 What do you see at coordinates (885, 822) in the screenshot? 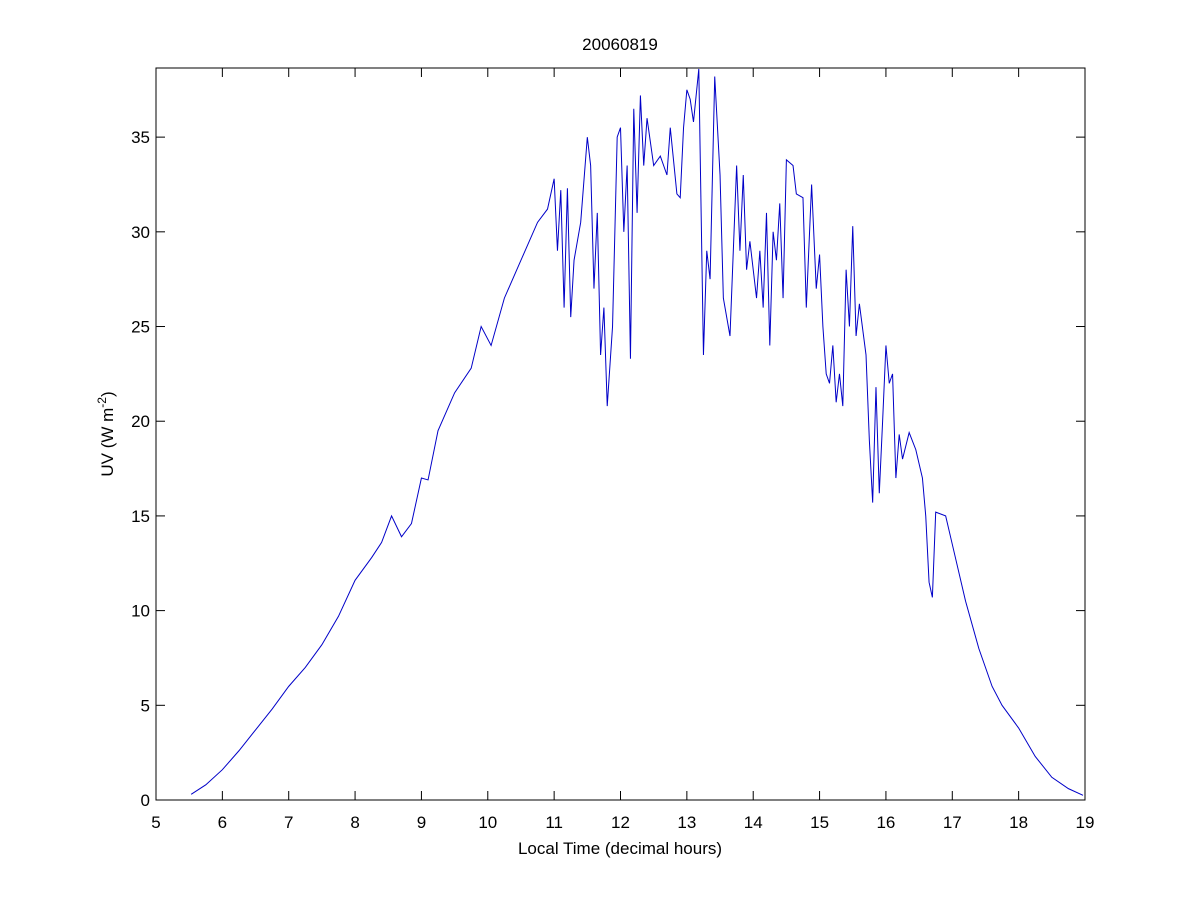
I see `x-tick-label: 16` at bounding box center [885, 822].